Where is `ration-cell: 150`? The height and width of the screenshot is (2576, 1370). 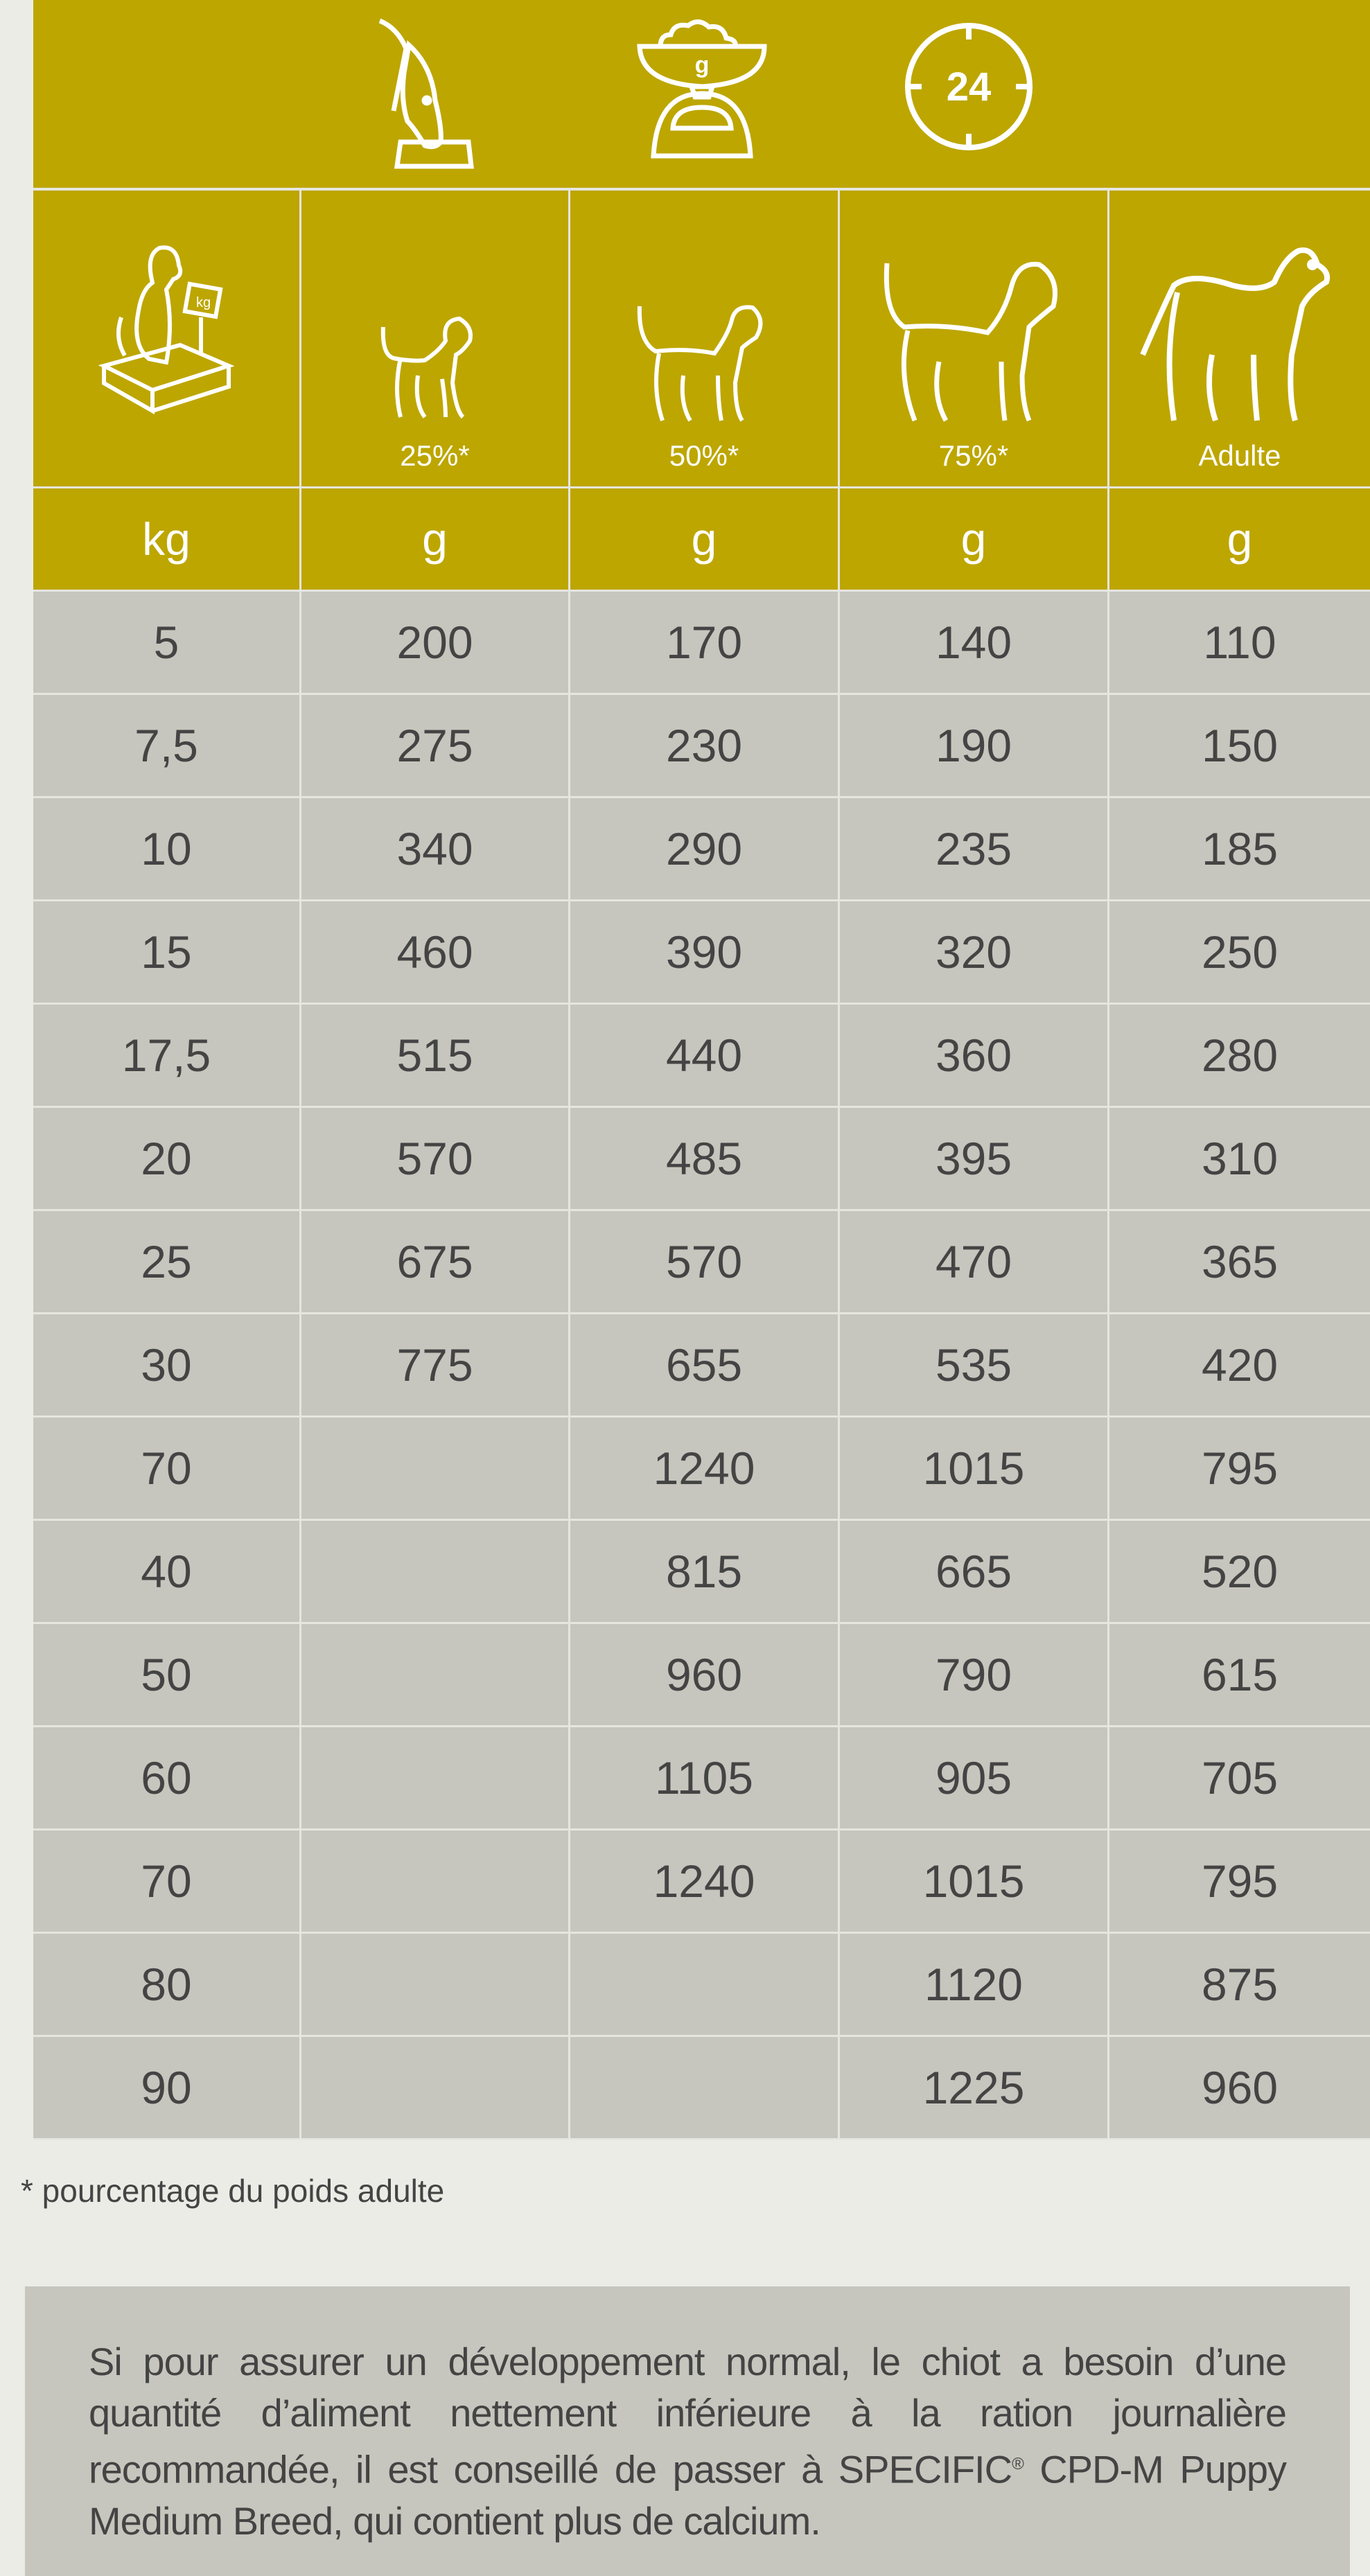
ration-cell: 150 is located at coordinates (1239, 747).